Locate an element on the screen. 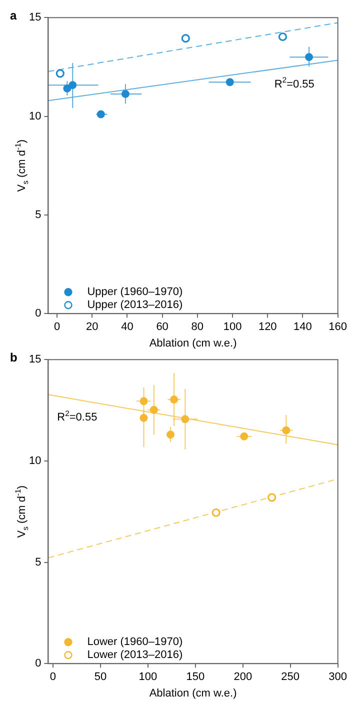  legend-label: Upper (2013–2016) is located at coordinates (135, 305).